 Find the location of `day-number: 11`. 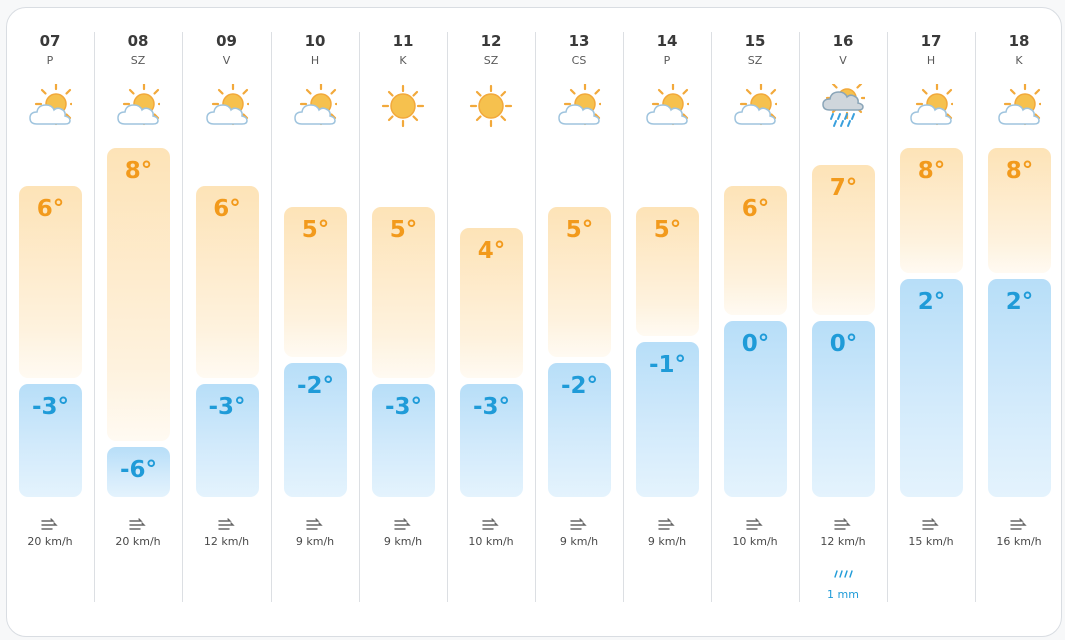

day-number: 11 is located at coordinates (403, 41).